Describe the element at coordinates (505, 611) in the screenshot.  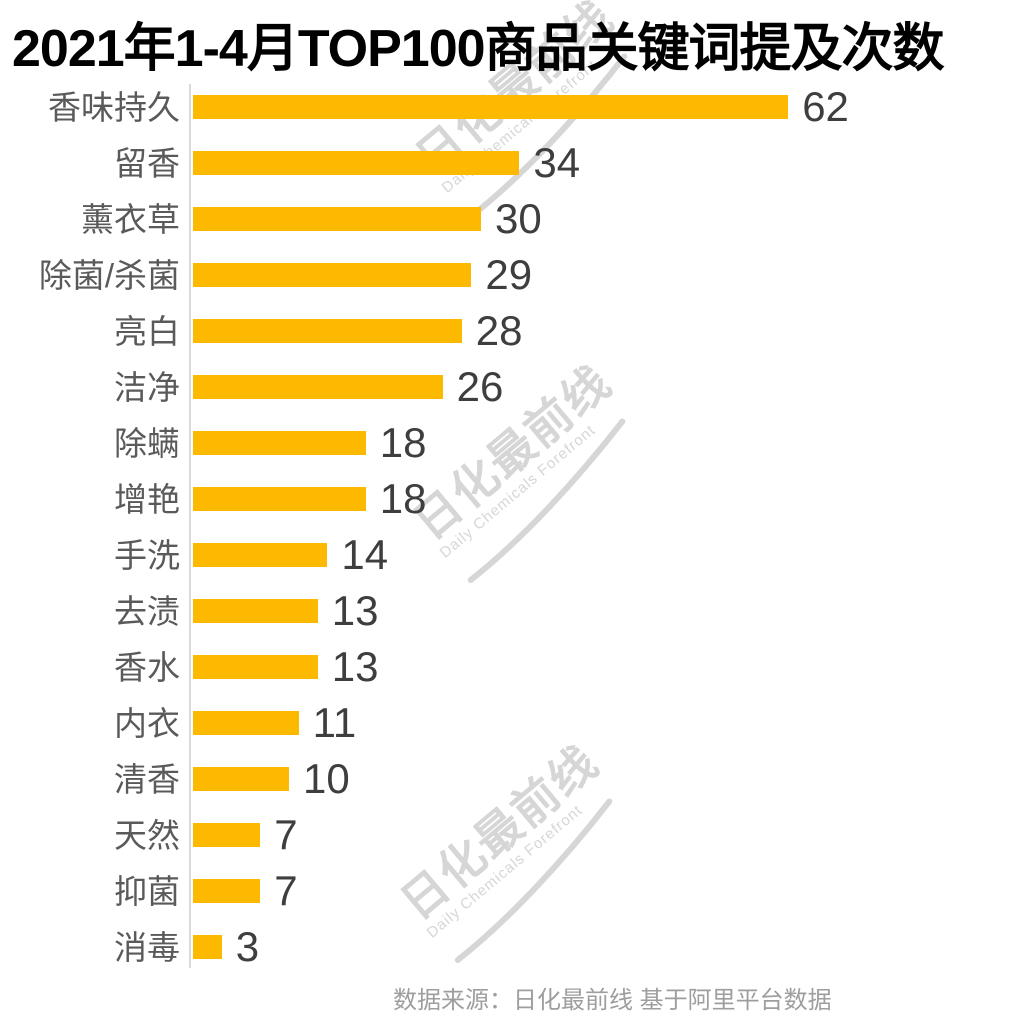
I see `bar-row: 去渍 13` at that location.